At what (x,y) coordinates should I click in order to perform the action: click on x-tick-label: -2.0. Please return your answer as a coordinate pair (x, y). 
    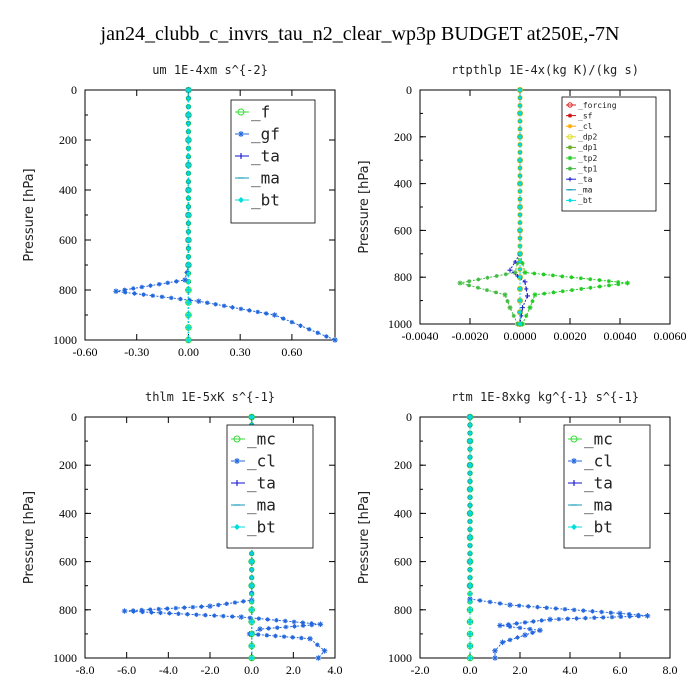
    Looking at the image, I should click on (420, 670).